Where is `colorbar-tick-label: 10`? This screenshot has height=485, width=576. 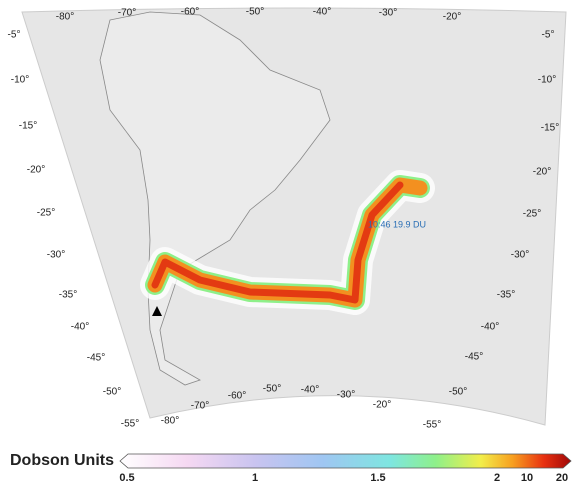
colorbar-tick-label: 10 is located at coordinates (527, 478).